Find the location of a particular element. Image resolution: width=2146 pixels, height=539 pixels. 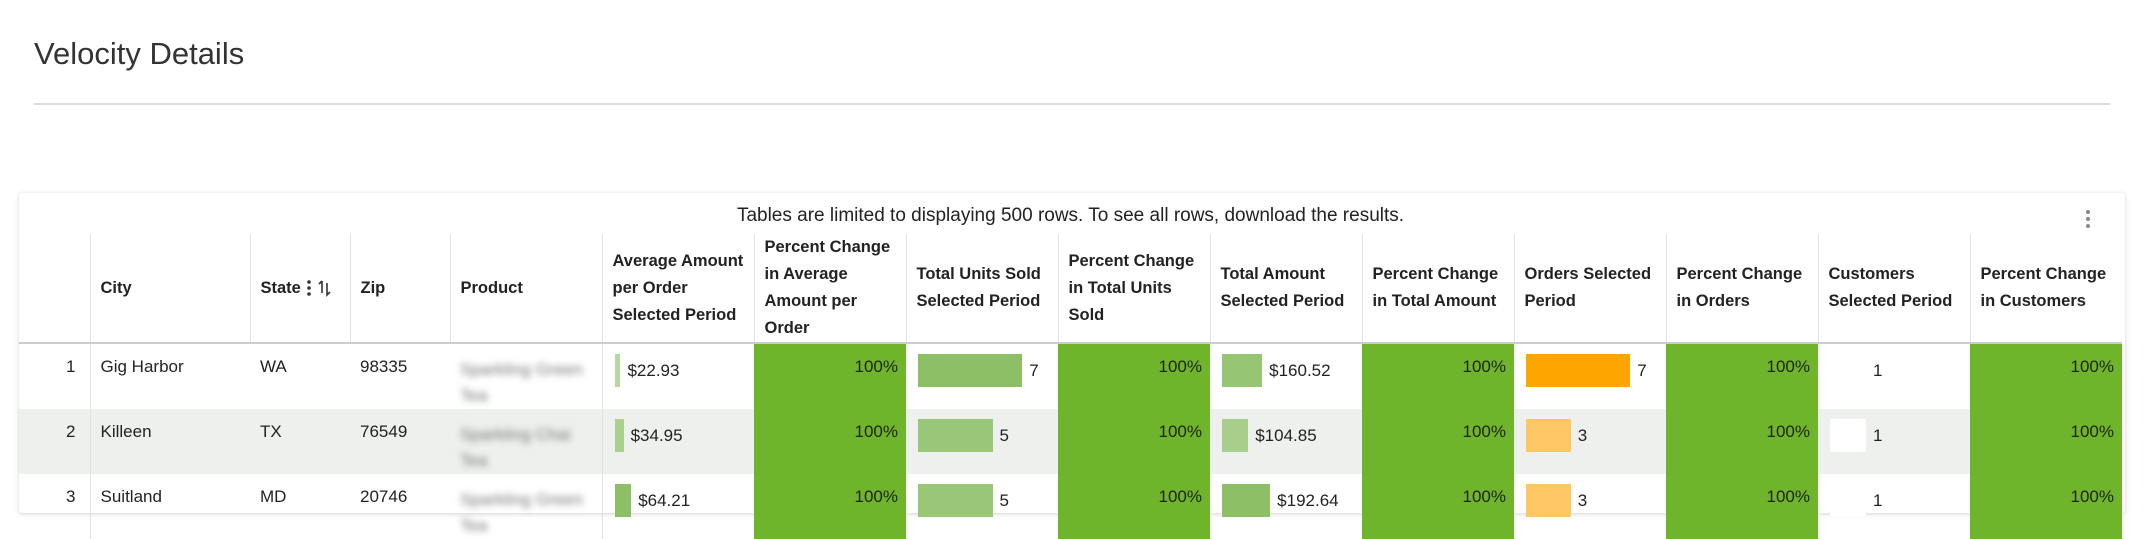

table-cell: 98335 is located at coordinates (400, 376).